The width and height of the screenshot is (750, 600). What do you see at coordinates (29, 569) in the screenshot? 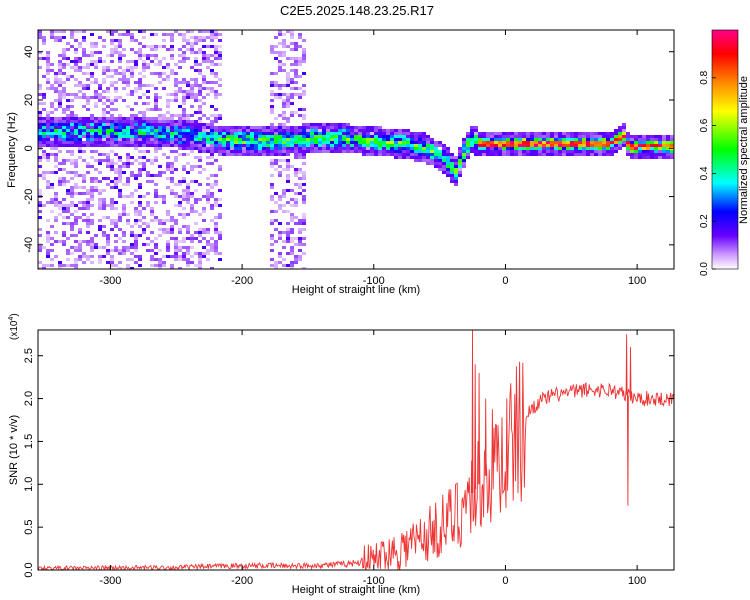
I see `y-tick-label: 0.0` at bounding box center [29, 569].